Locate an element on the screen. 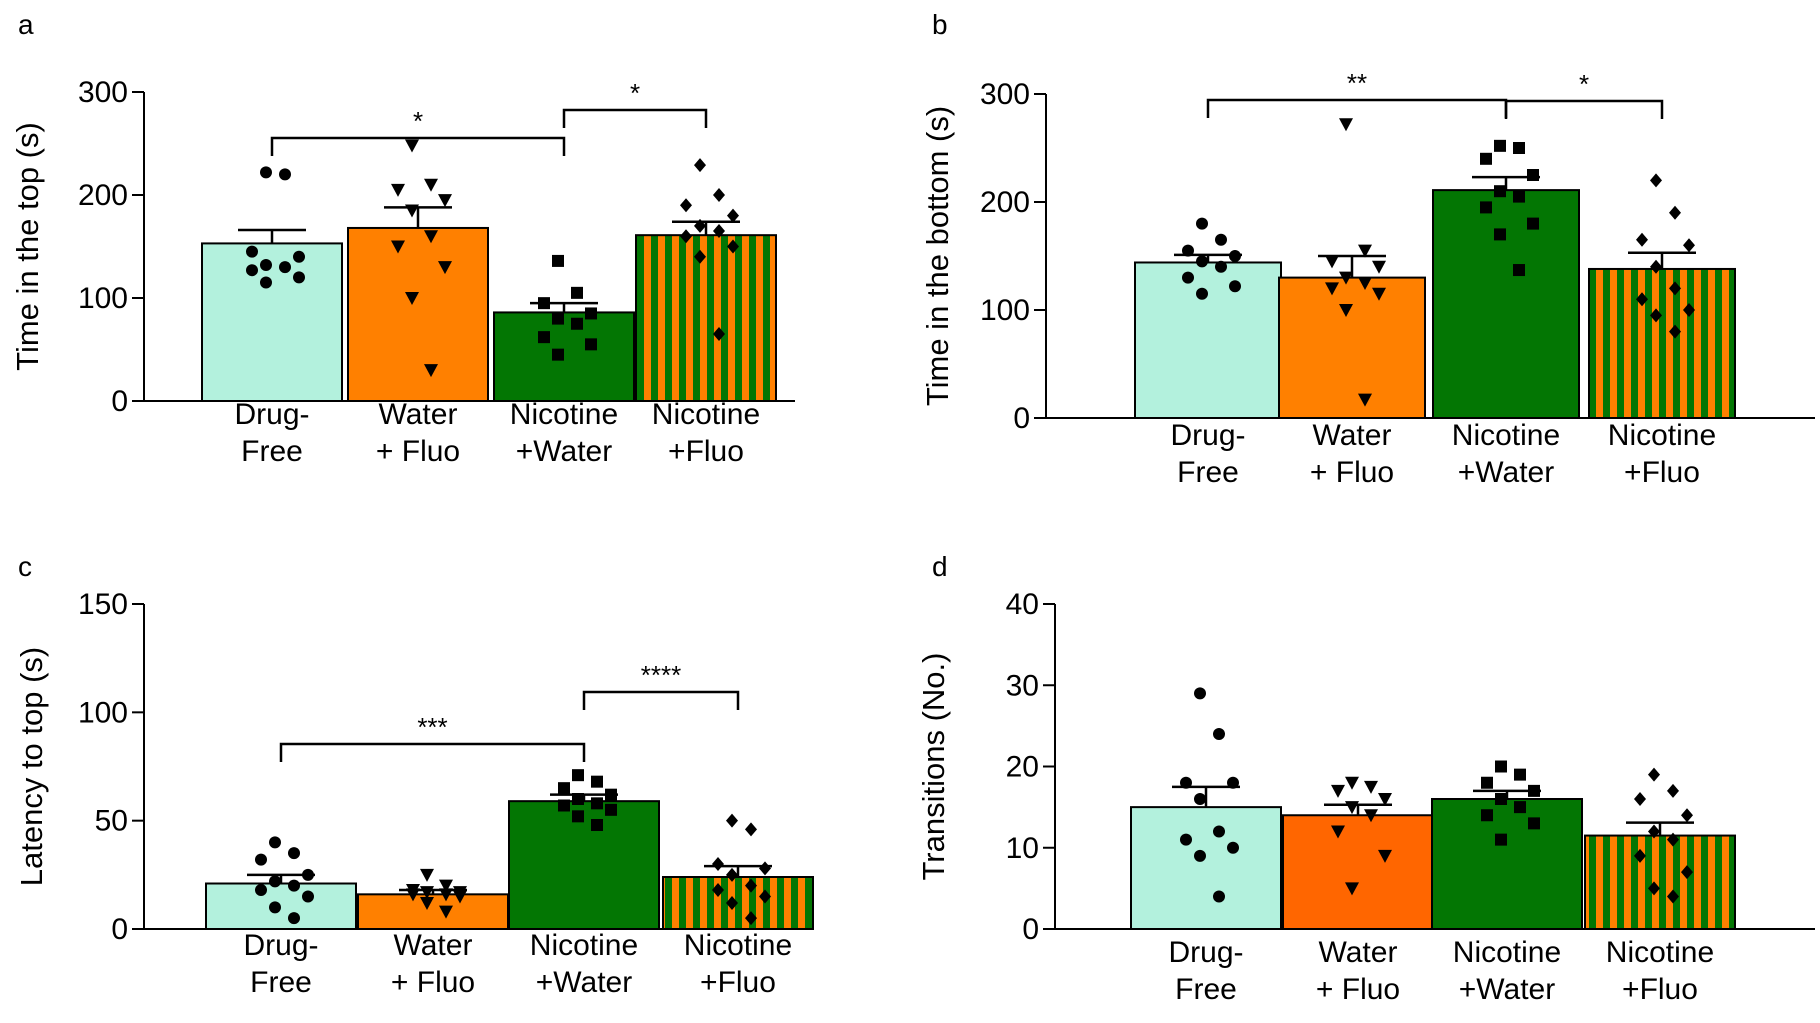  y-tick-label: 40 is located at coordinates (1022, 604).